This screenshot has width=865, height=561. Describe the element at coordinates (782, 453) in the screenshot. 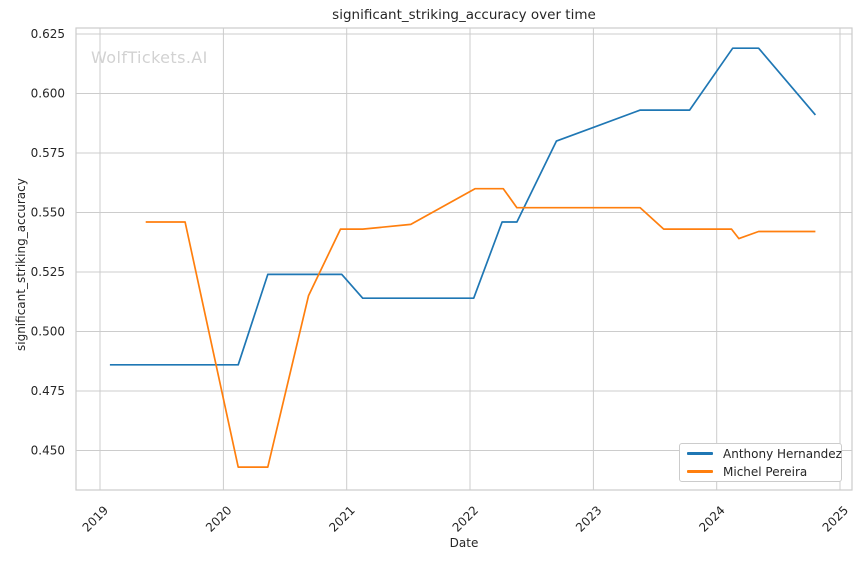

I see `legend-label-anthony-hernandez: Anthony Hernandez` at that location.